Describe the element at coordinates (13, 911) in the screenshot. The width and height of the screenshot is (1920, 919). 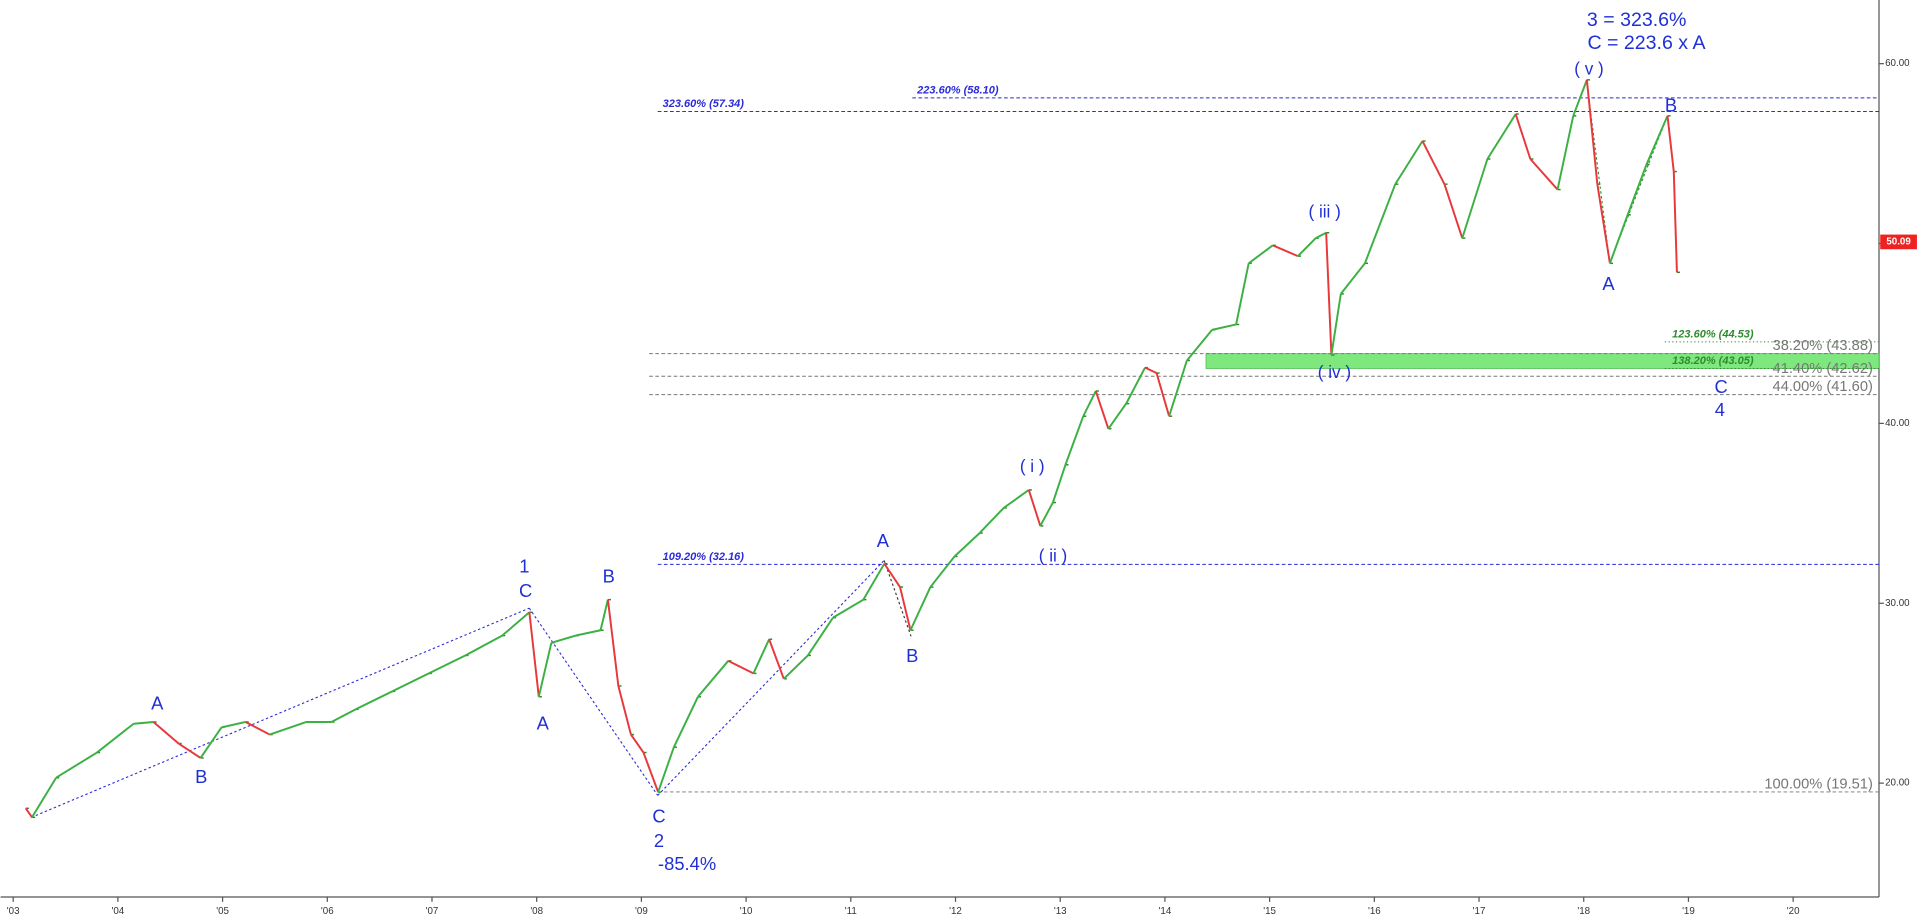
I see `x-tick-label: '03` at that location.